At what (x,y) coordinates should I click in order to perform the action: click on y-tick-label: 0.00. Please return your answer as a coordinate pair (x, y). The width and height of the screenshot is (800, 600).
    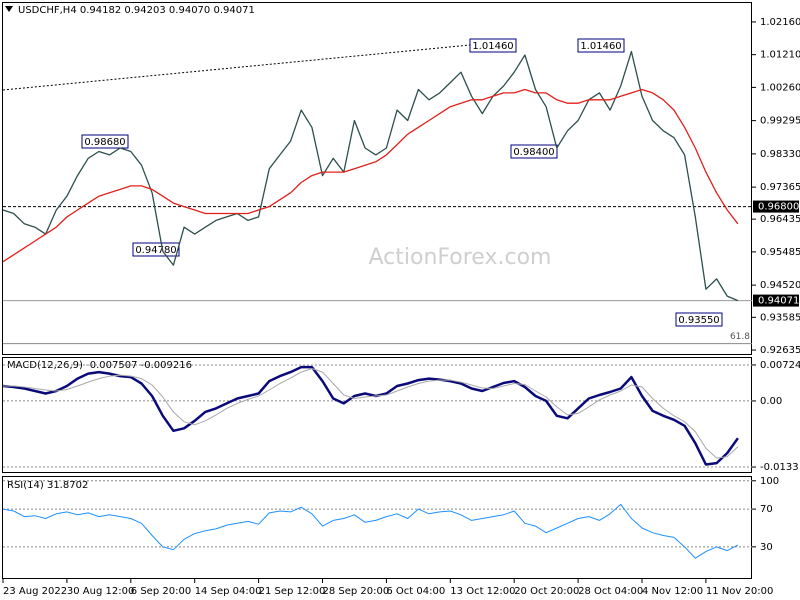
    Looking at the image, I should click on (771, 401).